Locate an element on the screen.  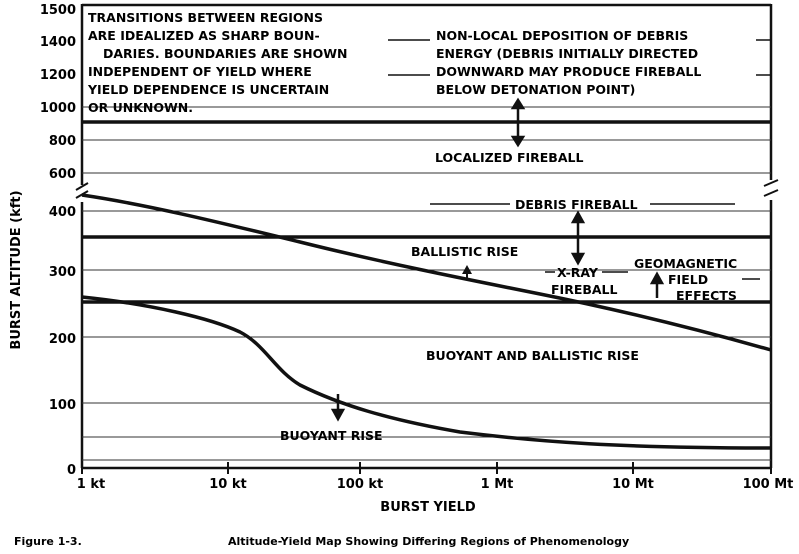
y-tick-800: 800 is located at coordinates (62, 141).